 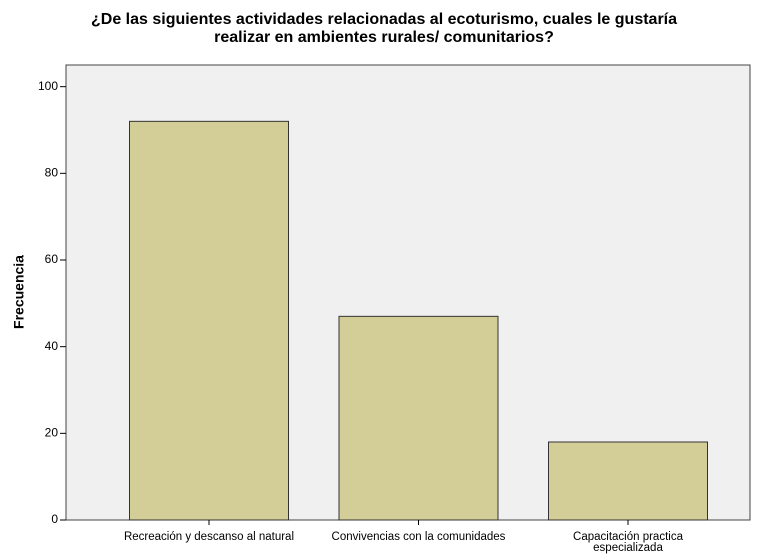 I want to click on y-tick-label: 100, so click(x=48, y=86).